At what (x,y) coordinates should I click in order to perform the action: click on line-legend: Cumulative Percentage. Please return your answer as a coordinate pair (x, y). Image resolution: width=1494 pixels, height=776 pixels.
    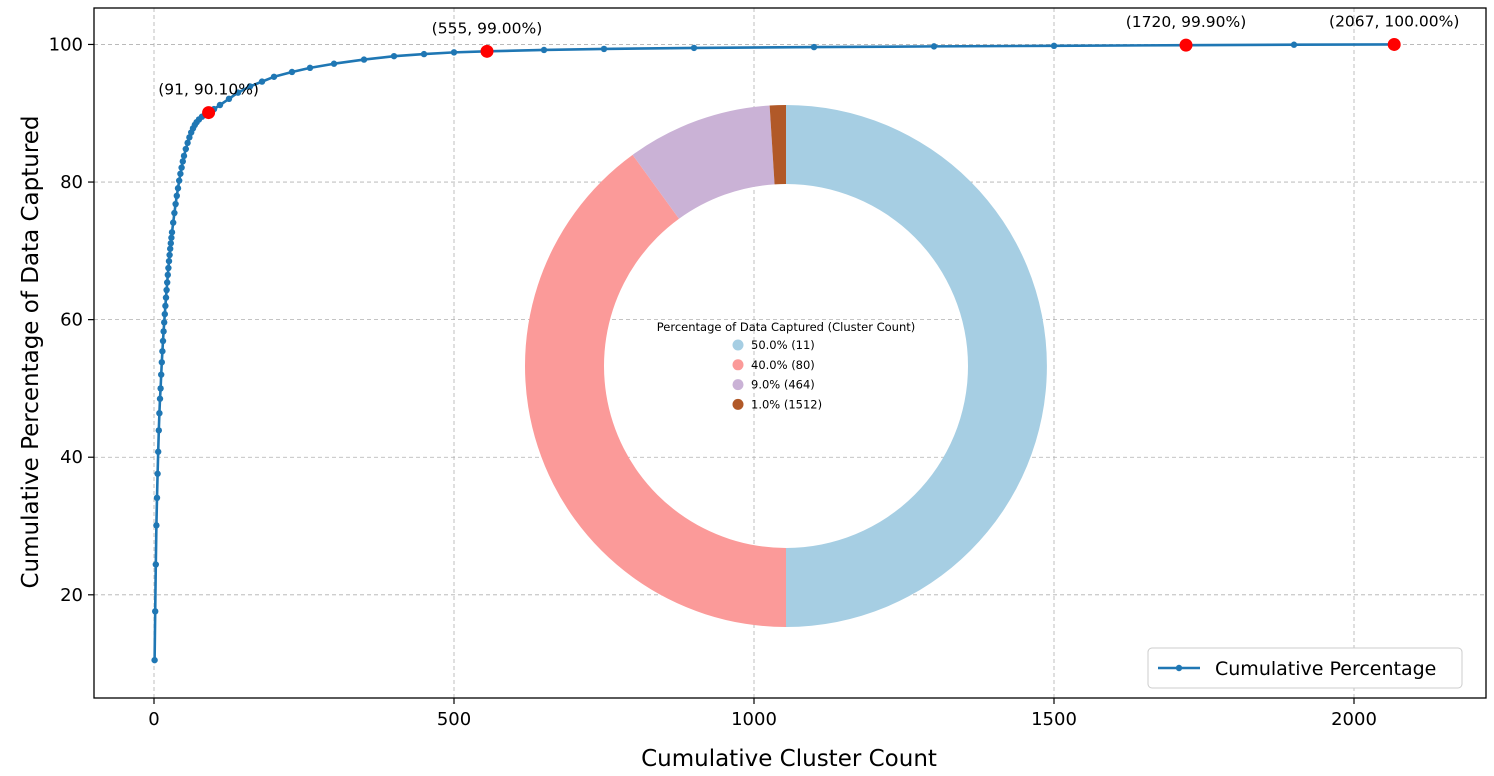
    Looking at the image, I should click on (1305, 668).